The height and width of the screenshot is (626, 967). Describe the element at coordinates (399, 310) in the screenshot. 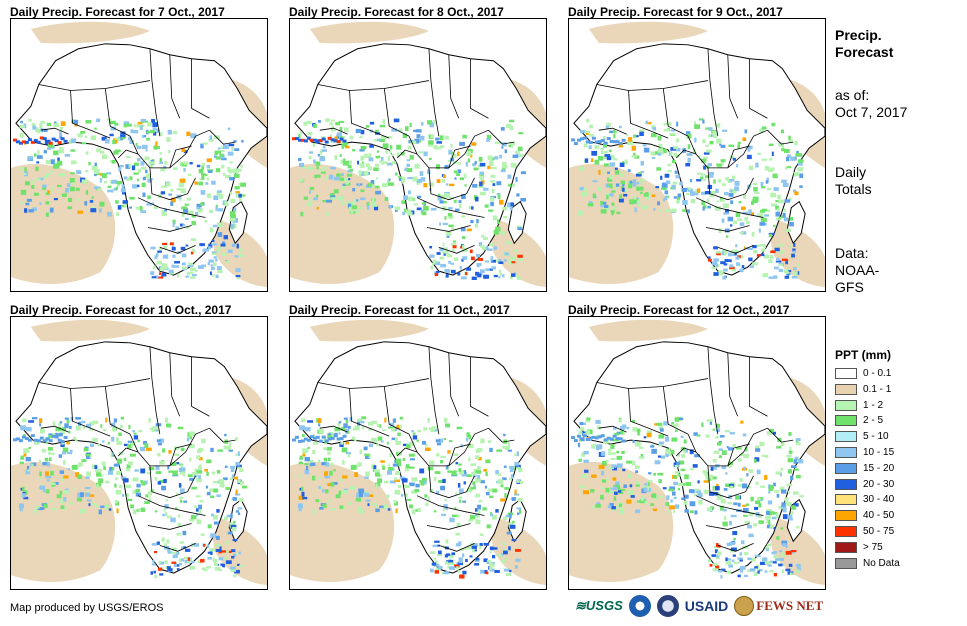

I see `panel-title-5: Daily Precip. Forecast for 11 Oct., 2017` at that location.